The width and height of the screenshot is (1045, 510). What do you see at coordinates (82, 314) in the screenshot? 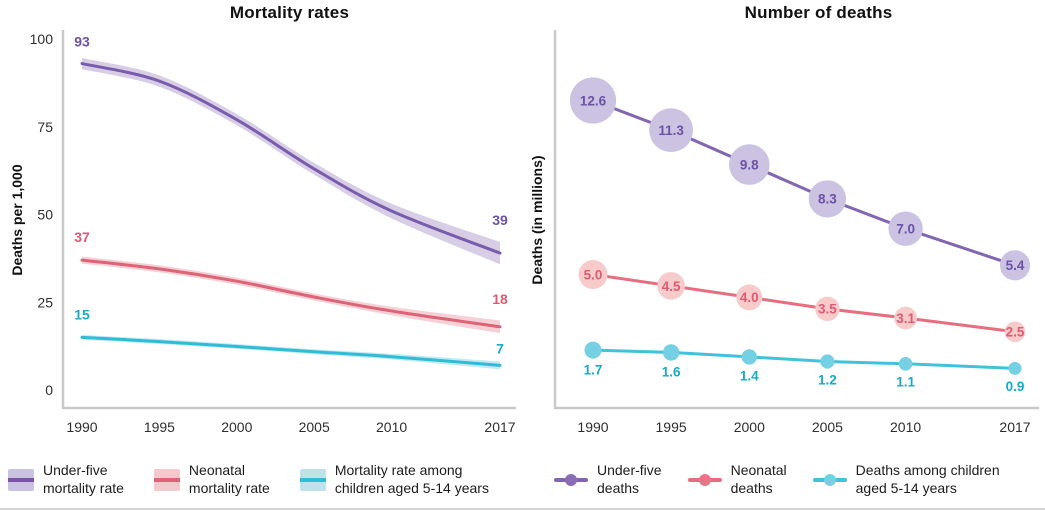
I see `series-start-value-label: 15` at bounding box center [82, 314].